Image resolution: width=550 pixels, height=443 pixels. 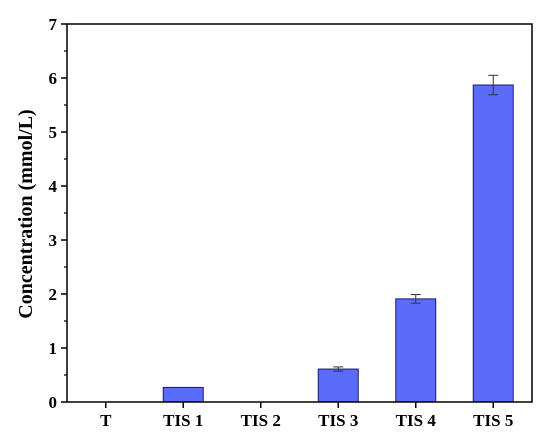 I want to click on y-tick-label: 0, so click(x=53, y=402).